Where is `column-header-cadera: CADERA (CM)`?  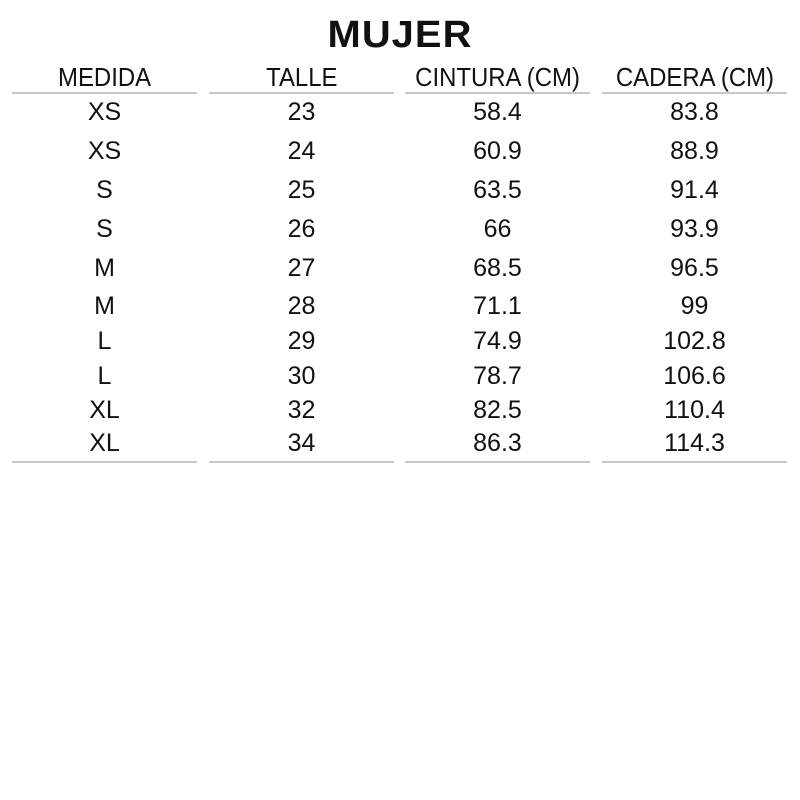
column-header-cadera: CADERA (CM) is located at coordinates (694, 77).